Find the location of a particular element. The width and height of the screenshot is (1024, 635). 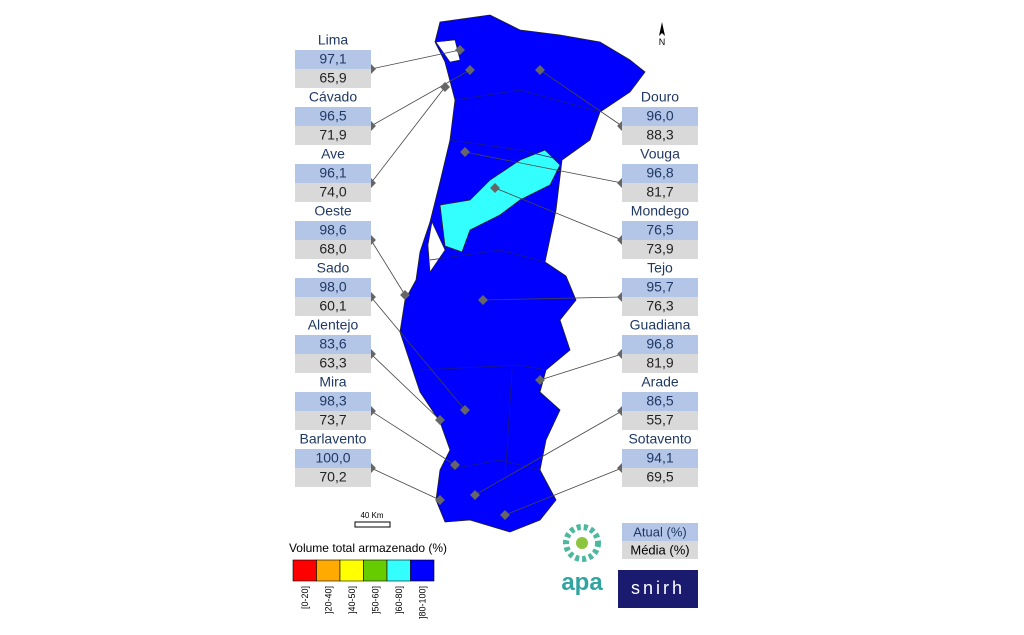

average-value: 81,7 is located at coordinates (659, 192).